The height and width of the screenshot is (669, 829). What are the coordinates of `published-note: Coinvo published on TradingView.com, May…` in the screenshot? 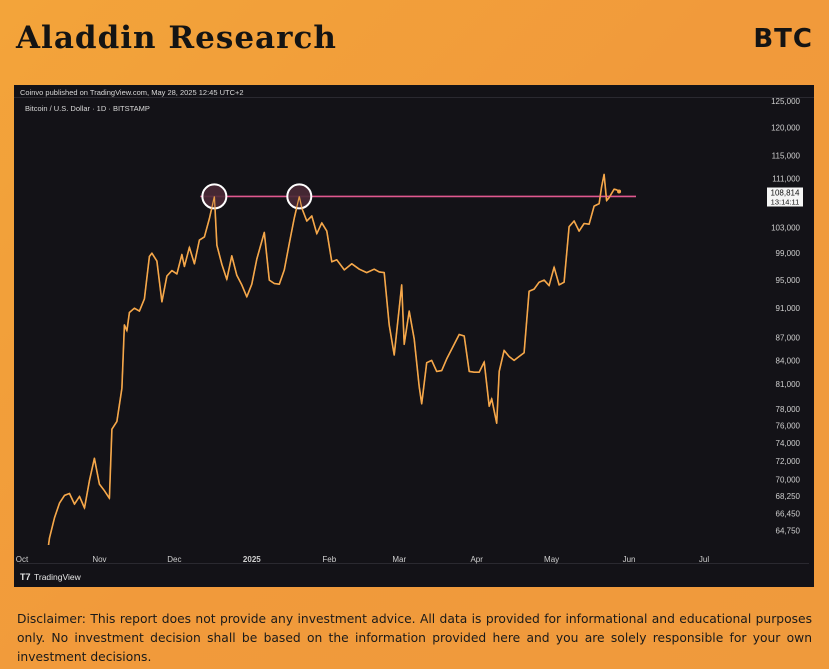 It's located at (132, 92).